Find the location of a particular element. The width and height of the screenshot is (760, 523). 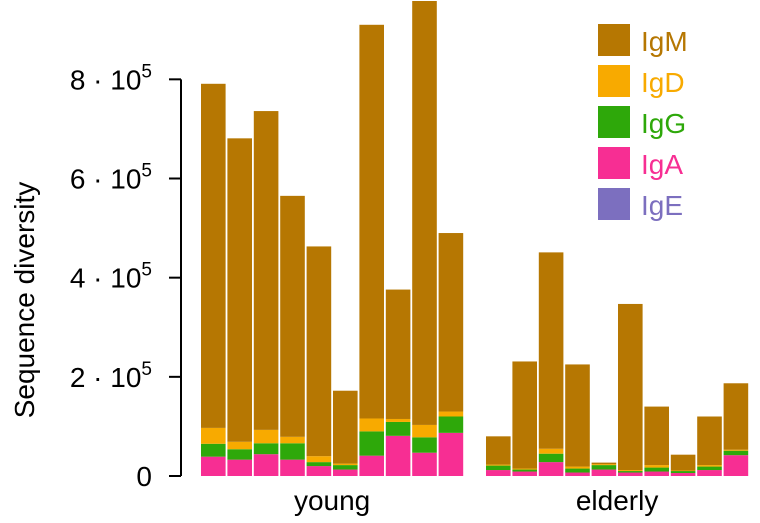

legend-label-igd: IgD is located at coordinates (663, 82).